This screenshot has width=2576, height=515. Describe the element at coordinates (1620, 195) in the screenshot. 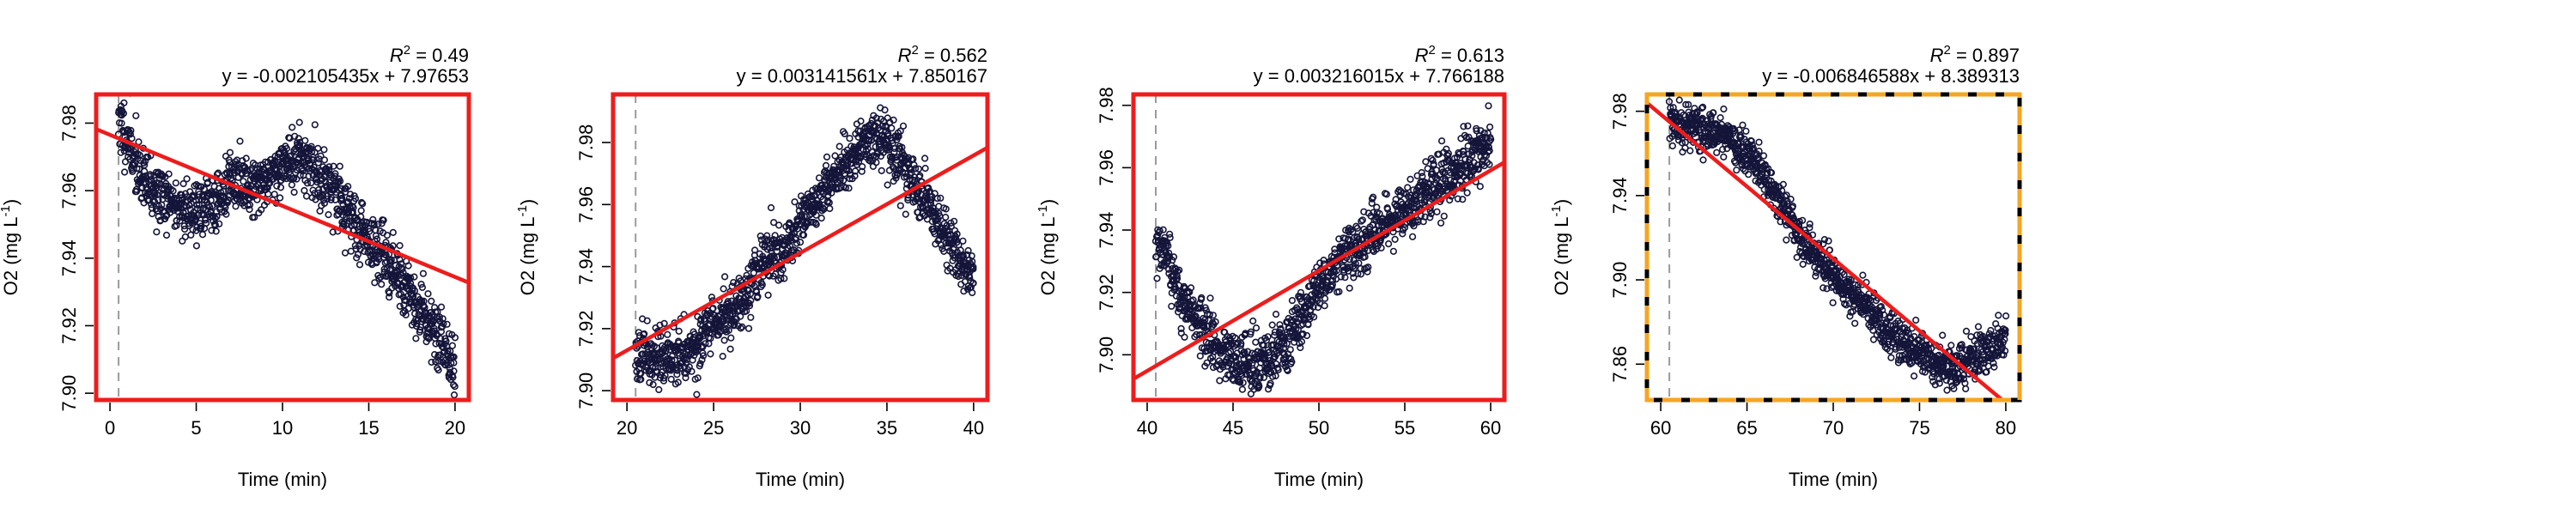

I see `y-tick-label: 7.94` at that location.